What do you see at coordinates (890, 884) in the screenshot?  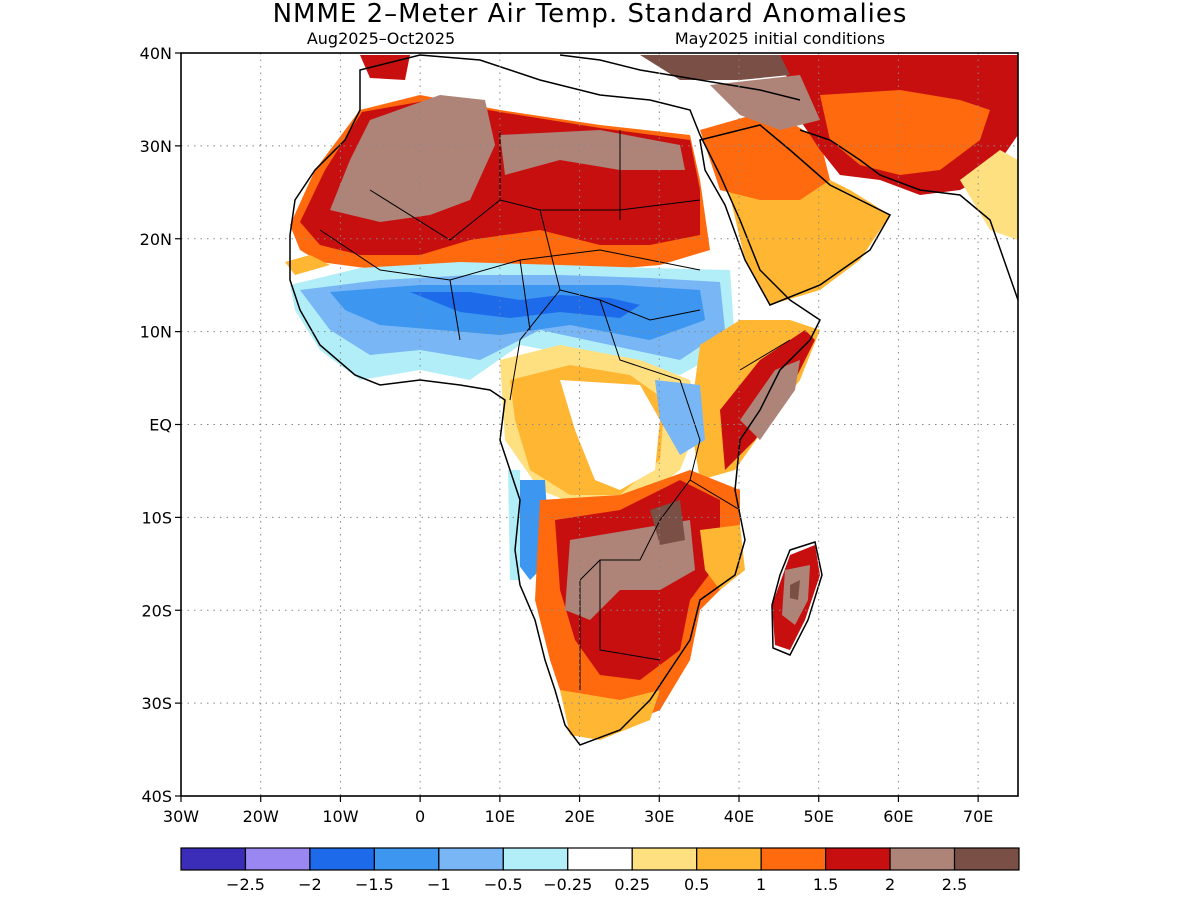 I see `colorbar-label: 2` at bounding box center [890, 884].